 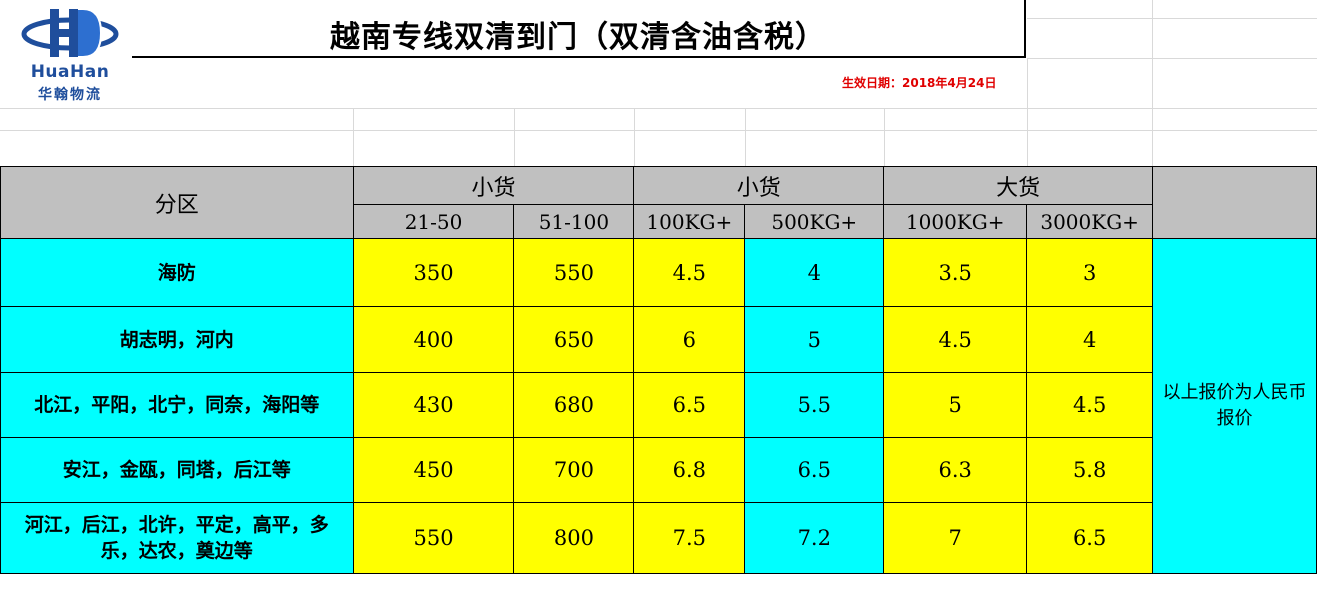 I want to click on effective-date: 生效日期：2018年4月24日, so click(x=919, y=83).